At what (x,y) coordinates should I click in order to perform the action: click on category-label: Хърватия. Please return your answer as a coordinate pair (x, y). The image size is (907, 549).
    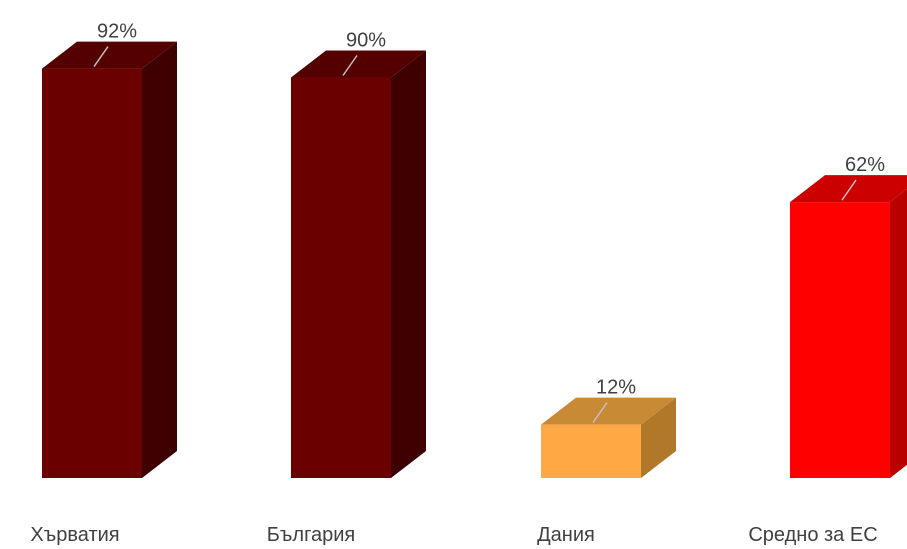
    Looking at the image, I should click on (74, 535).